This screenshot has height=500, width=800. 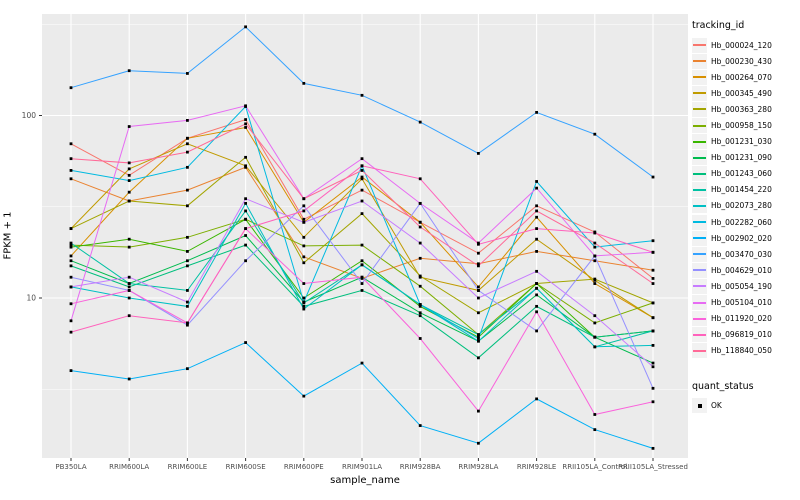 I want to click on legend-item-label: Hb_000958_150, so click(x=741, y=126).